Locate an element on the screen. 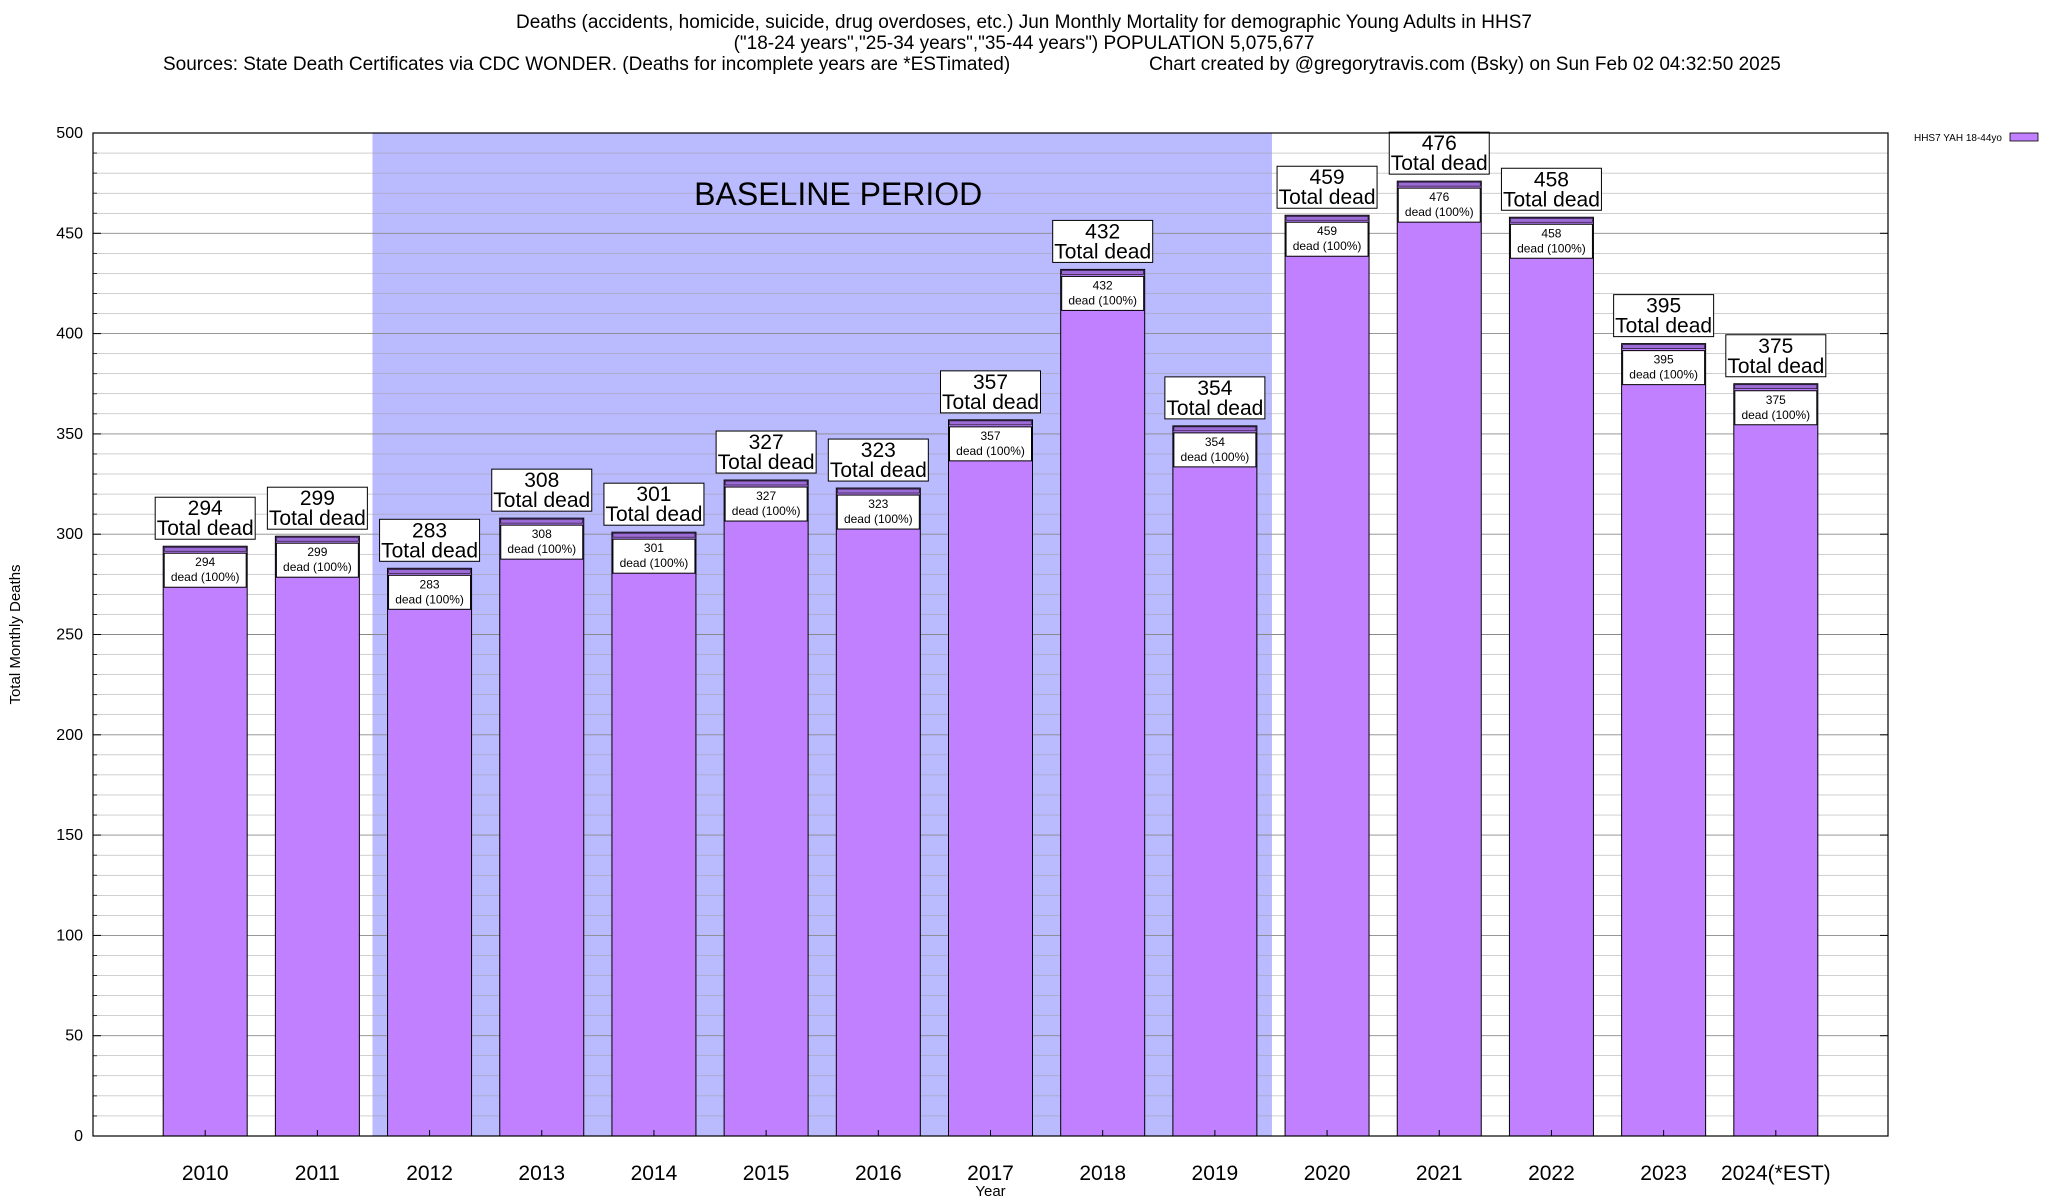 Image resolution: width=2048 pixels, height=1200 pixels. x-tick-label: 2012 is located at coordinates (429, 1173).